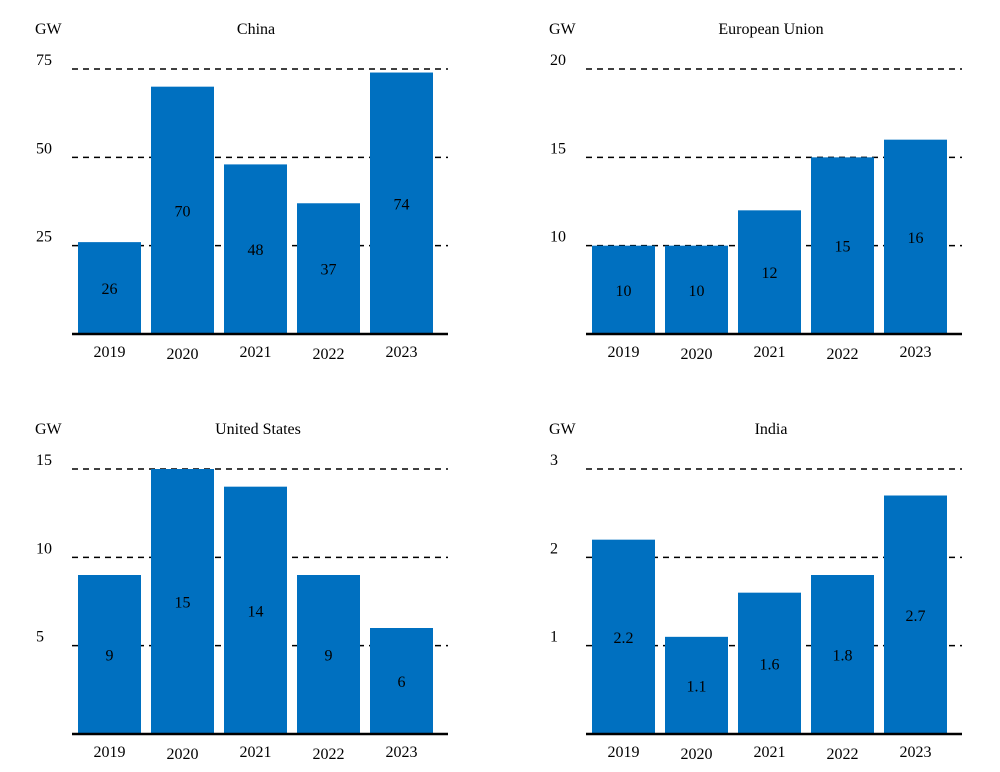 Image resolution: width=1000 pixels, height=772 pixels. What do you see at coordinates (558, 237) in the screenshot?
I see `y-tick-label-european-union: 10` at bounding box center [558, 237].